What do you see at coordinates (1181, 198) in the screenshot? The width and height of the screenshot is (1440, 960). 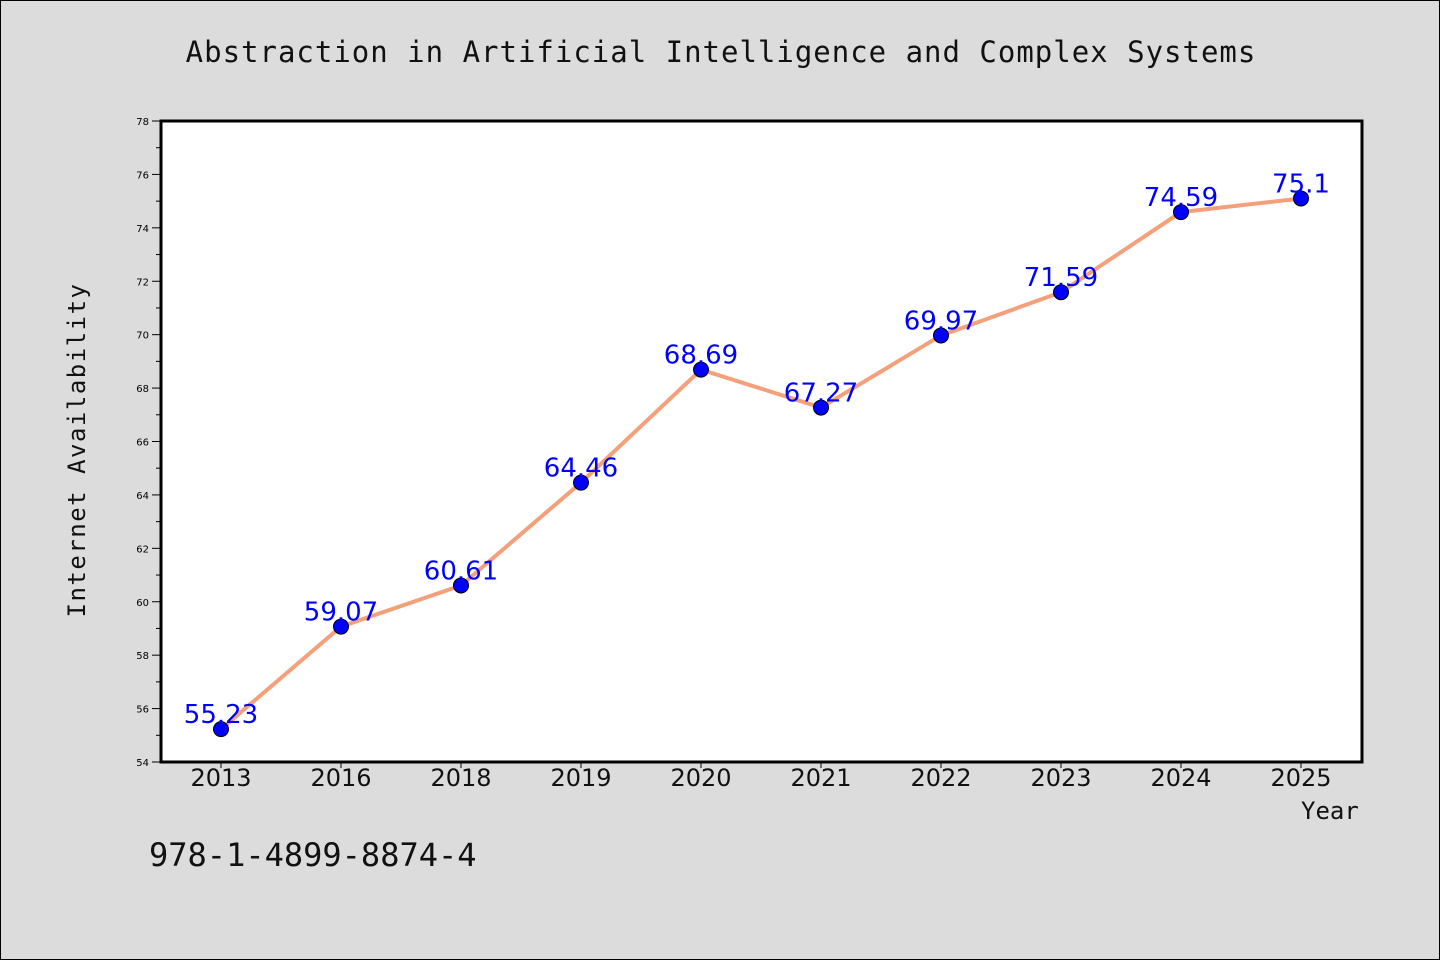 I see `data-label: 74.59` at bounding box center [1181, 198].